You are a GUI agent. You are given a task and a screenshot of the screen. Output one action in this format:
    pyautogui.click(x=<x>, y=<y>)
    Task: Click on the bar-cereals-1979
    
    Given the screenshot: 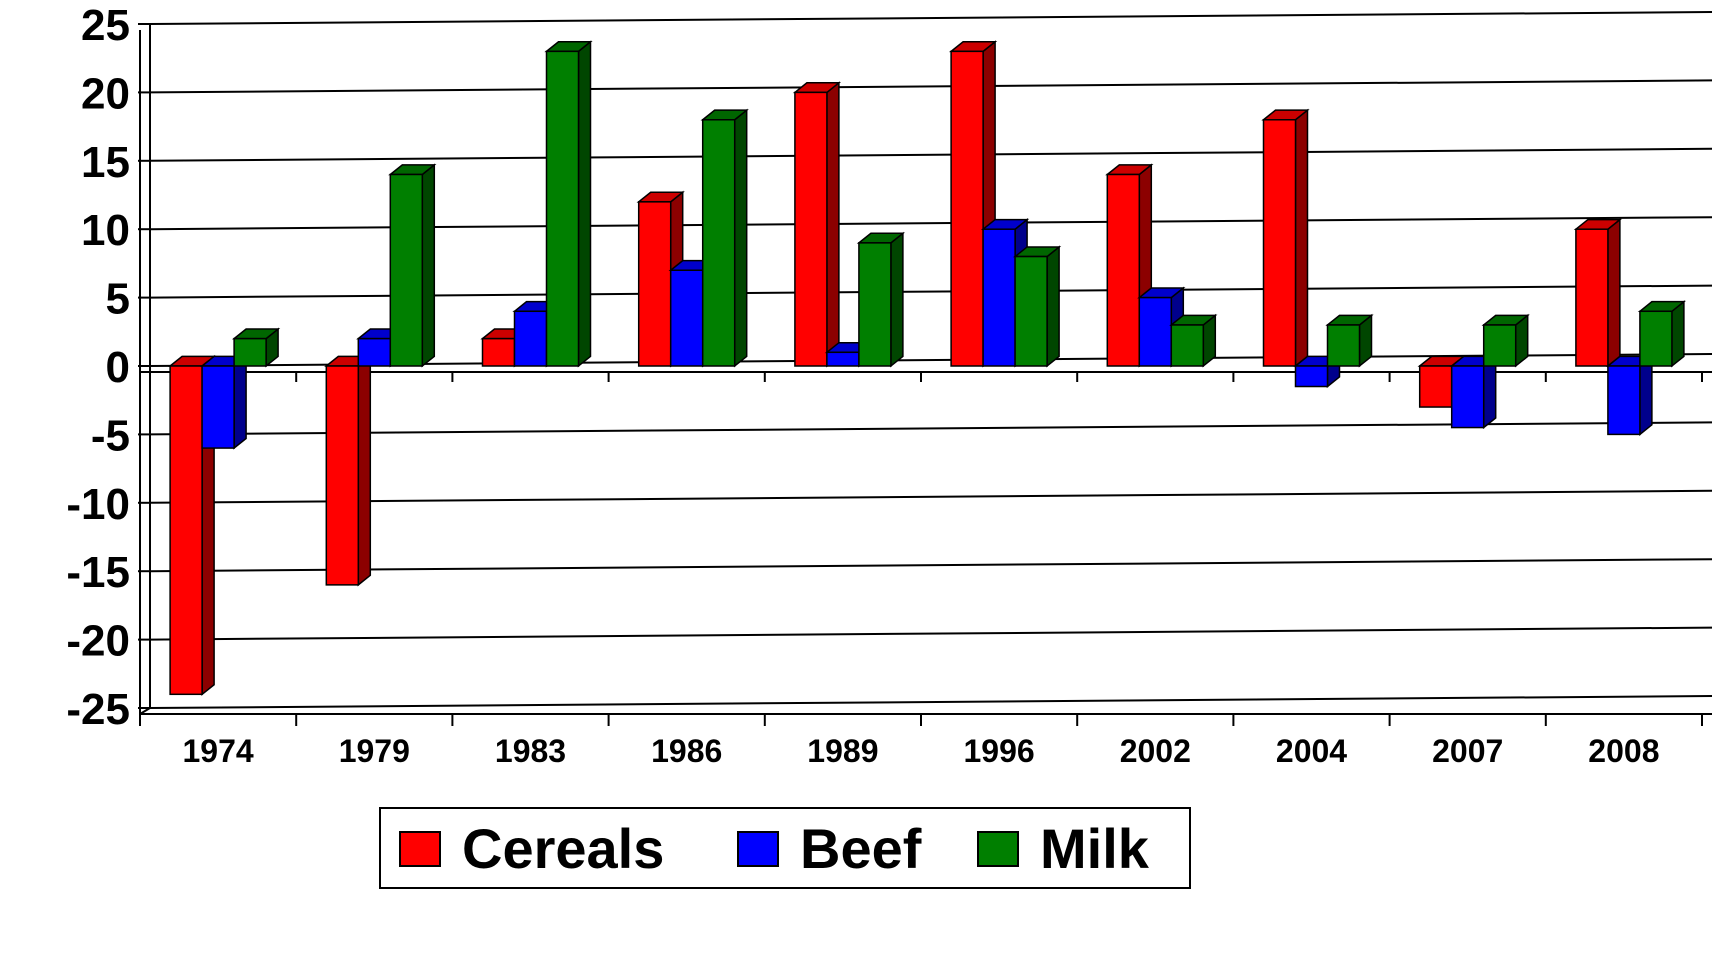 What is the action you would take?
    pyautogui.click(x=348, y=470)
    